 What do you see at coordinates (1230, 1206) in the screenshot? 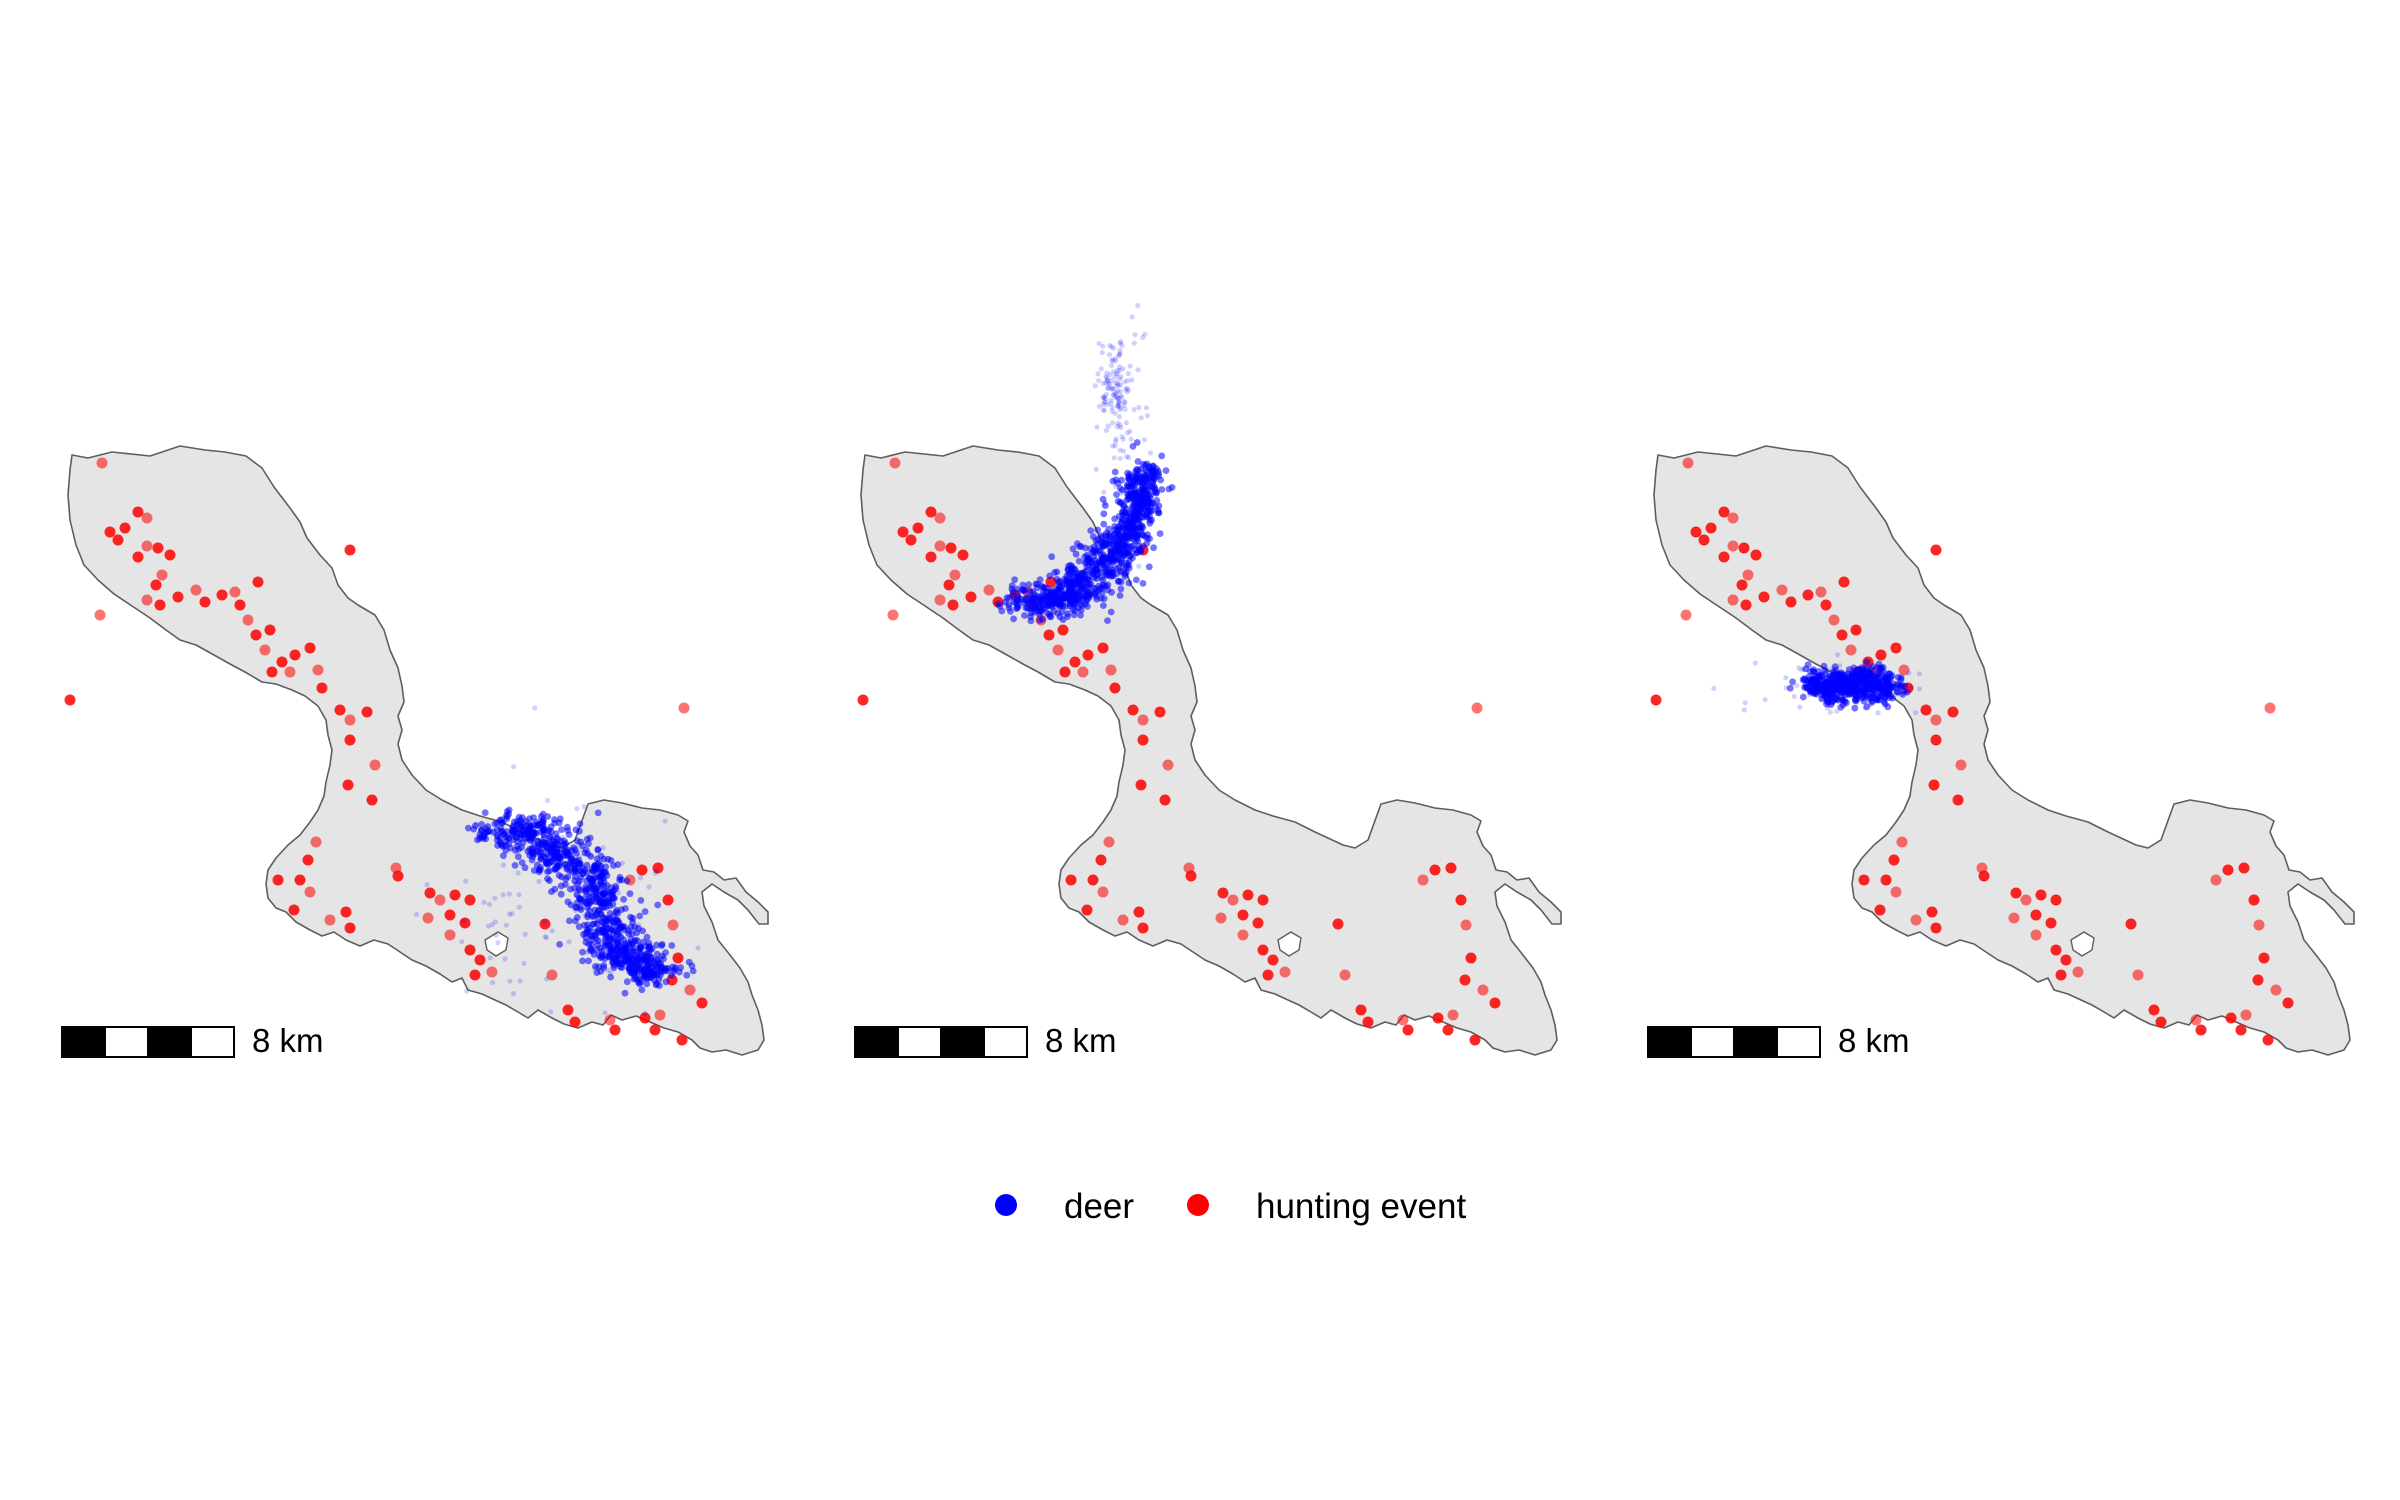
I see `legend: deer hunting event` at bounding box center [1230, 1206].